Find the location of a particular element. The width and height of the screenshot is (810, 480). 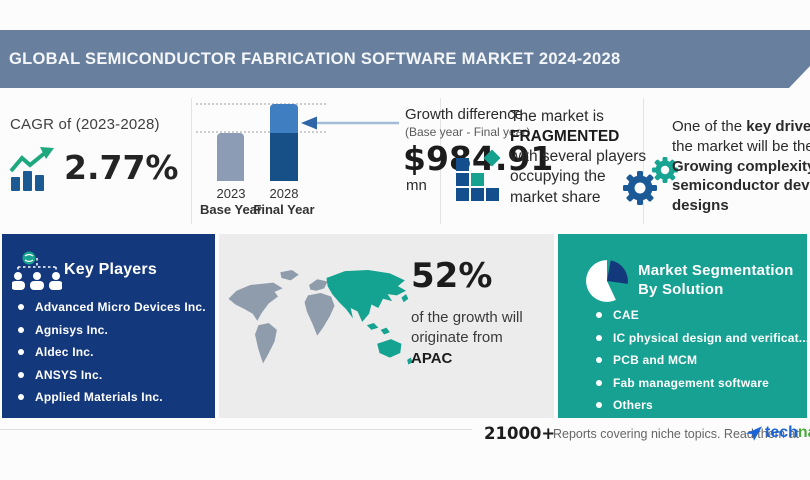

gears-icon is located at coordinates (649, 185).